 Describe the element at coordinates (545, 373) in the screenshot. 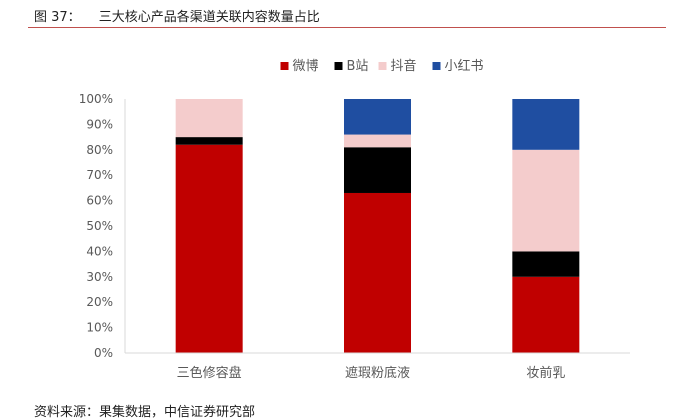

I see `x-tick-label: 妆前乳` at that location.